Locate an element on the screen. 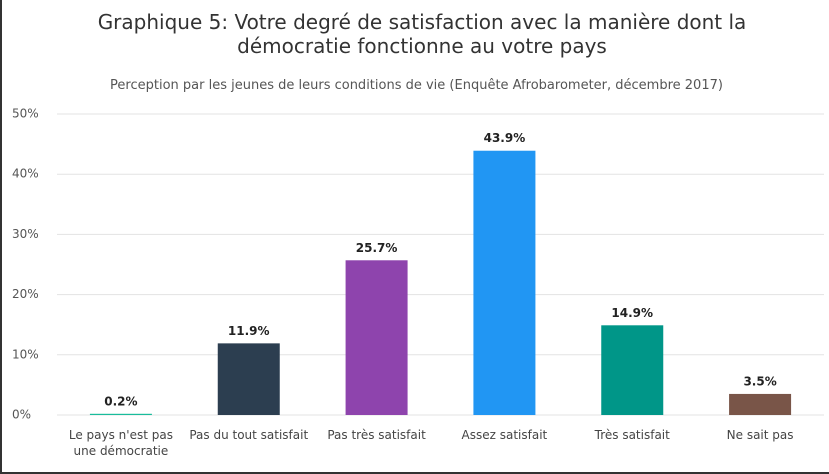  y-tick-label: 40% is located at coordinates (25, 174).